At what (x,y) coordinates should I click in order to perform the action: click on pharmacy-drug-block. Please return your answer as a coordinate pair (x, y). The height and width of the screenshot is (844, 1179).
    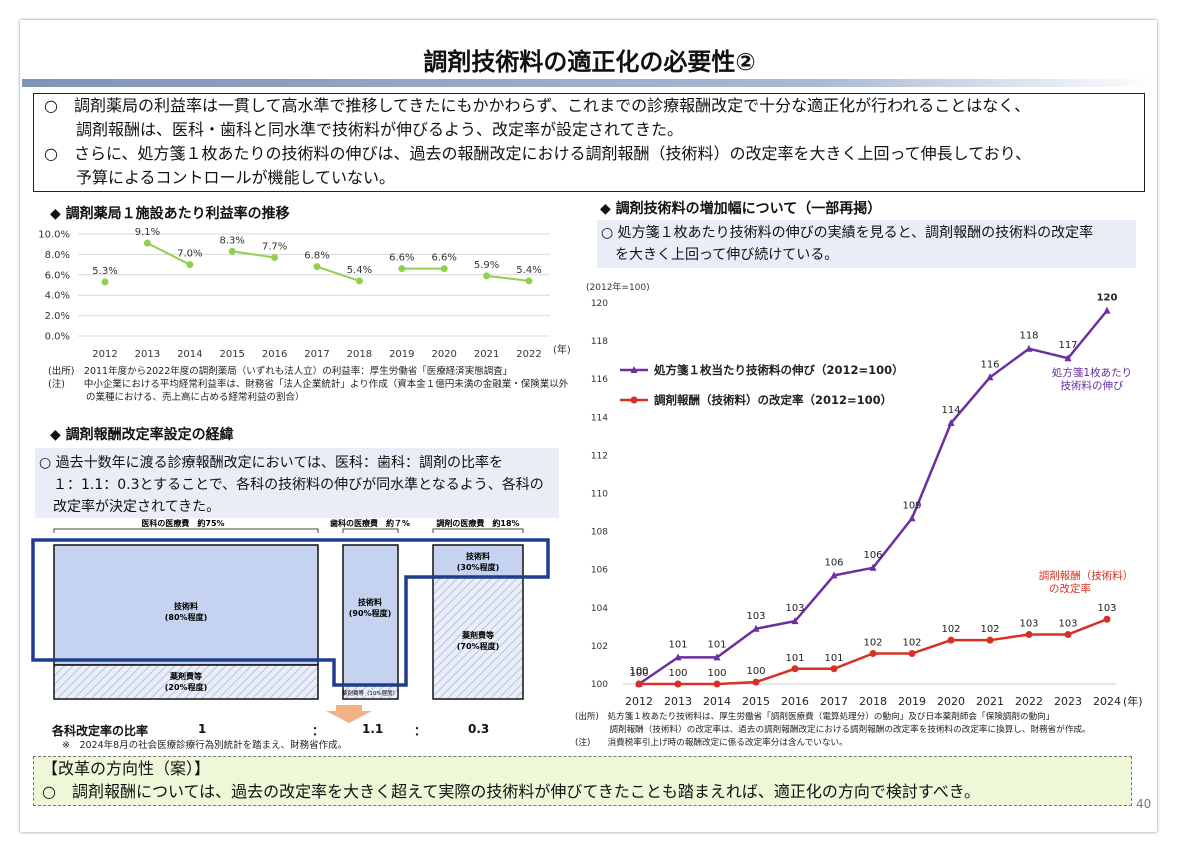
    Looking at the image, I should click on (478, 638).